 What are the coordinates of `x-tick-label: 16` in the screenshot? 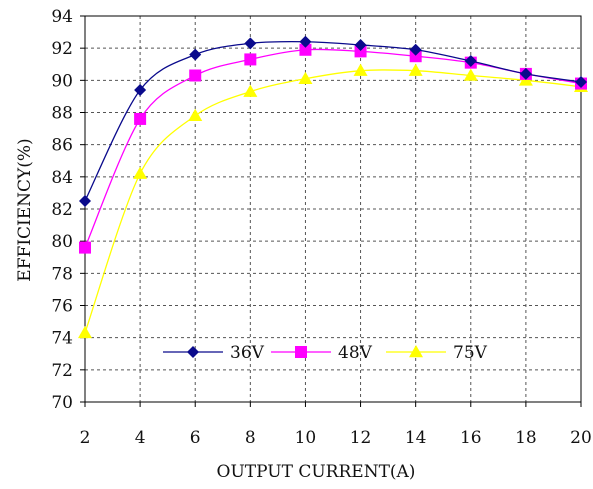 It's located at (471, 438).